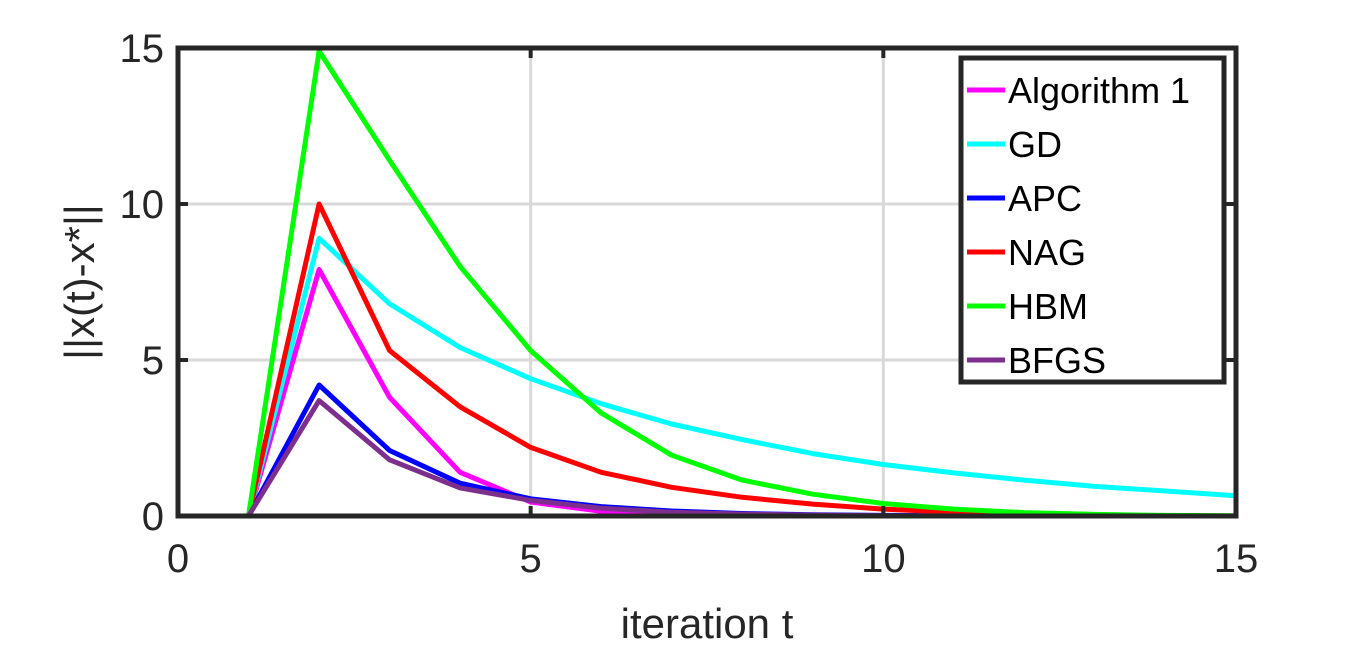  Describe the element at coordinates (707, 623) in the screenshot. I see `x-axis-label: iteration t` at that location.